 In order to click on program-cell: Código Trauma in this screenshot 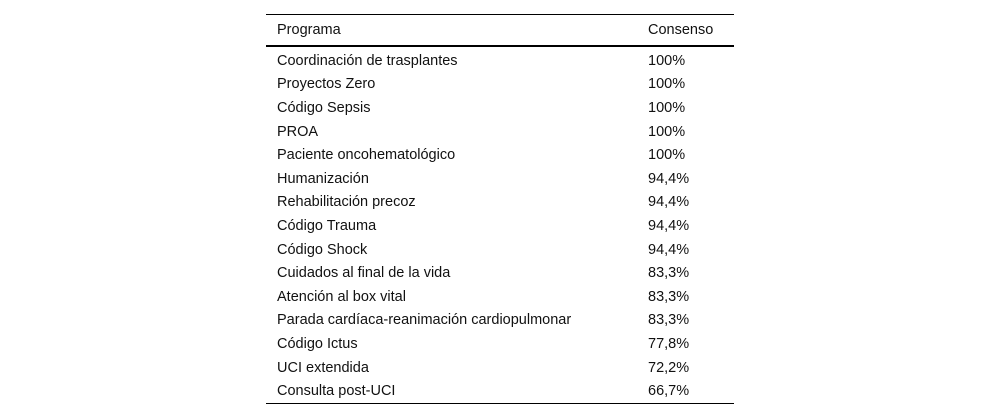, I will do `click(327, 225)`.